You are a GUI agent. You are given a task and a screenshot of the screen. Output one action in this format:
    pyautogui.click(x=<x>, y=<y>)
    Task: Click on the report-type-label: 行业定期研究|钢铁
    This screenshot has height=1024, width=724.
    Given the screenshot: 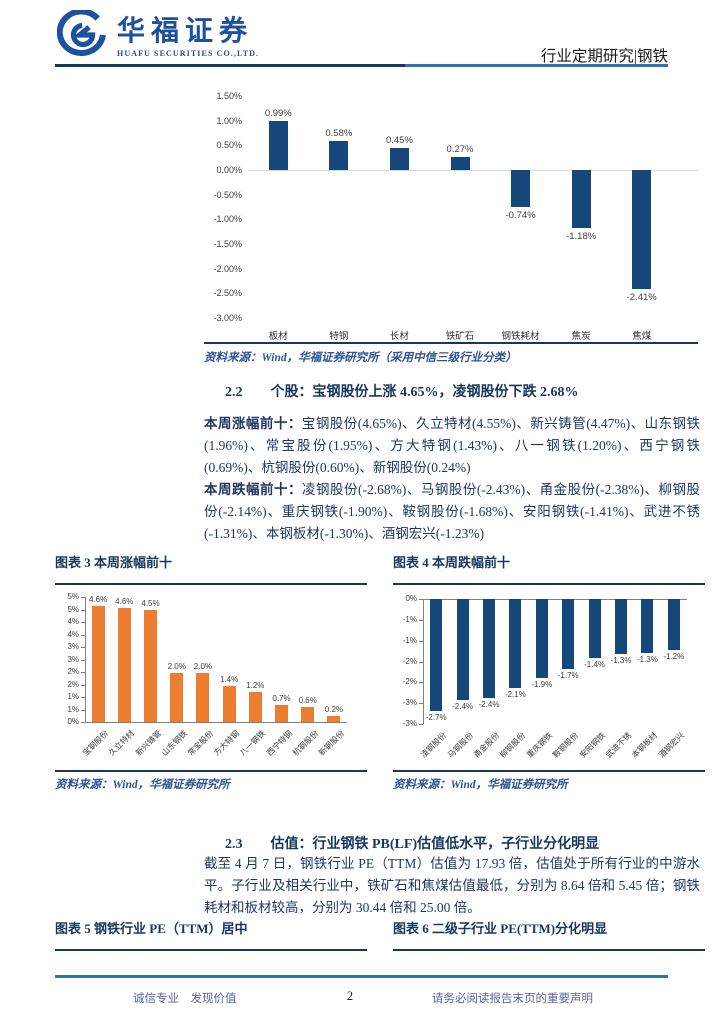 What is the action you would take?
    pyautogui.click(x=604, y=56)
    